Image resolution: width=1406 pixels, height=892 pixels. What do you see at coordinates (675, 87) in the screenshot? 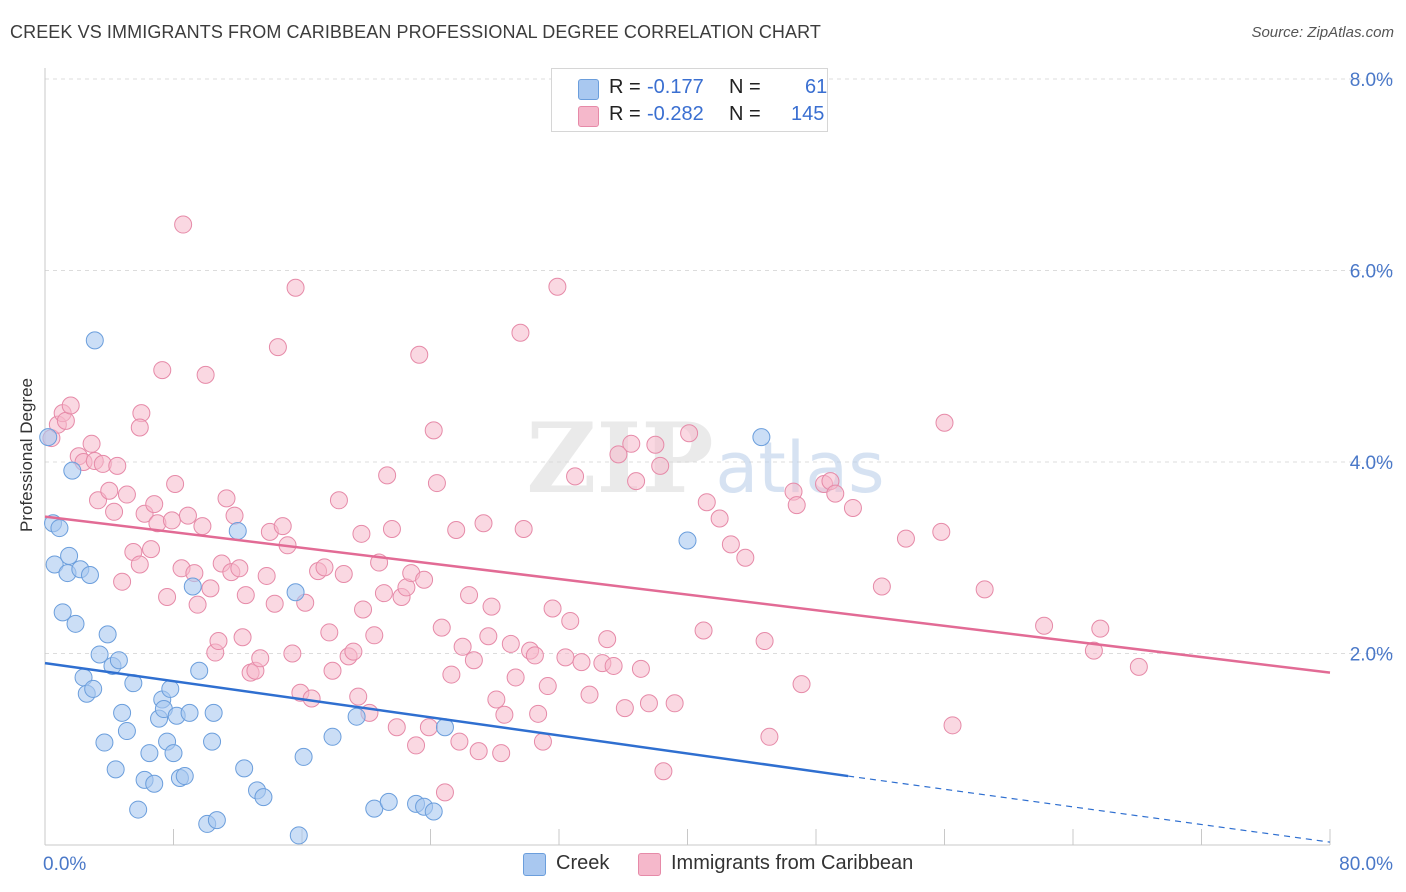
I see `r-value: -0.177` at bounding box center [675, 87].